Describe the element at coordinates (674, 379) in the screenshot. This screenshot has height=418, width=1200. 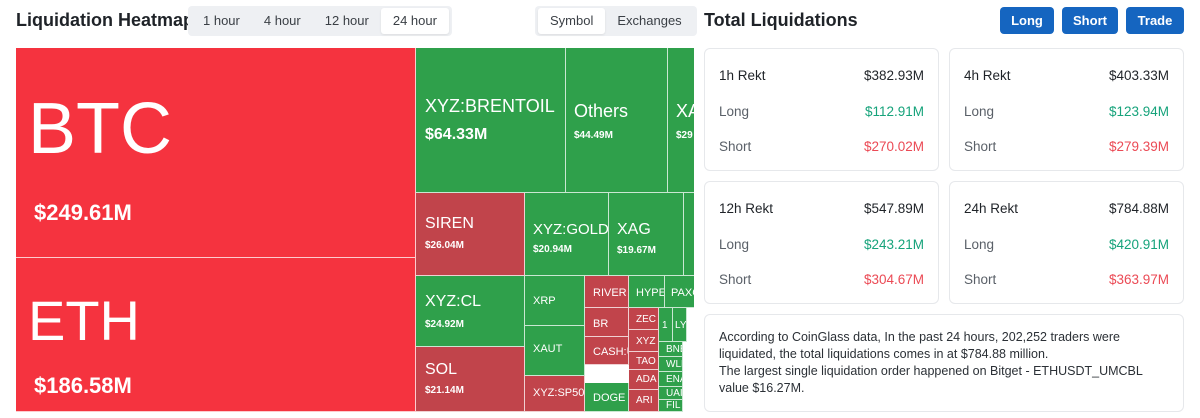
I see `heatmap-symbol: ENA` at that location.